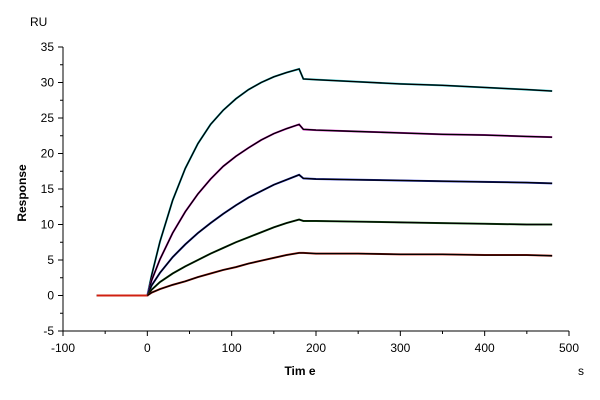  Describe the element at coordinates (48, 118) in the screenshot. I see `y-tick-label: 25` at that location.